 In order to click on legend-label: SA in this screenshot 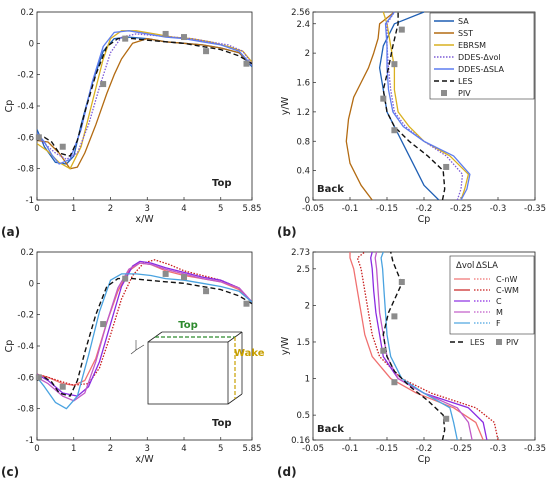, I will do `click(463, 21)`.